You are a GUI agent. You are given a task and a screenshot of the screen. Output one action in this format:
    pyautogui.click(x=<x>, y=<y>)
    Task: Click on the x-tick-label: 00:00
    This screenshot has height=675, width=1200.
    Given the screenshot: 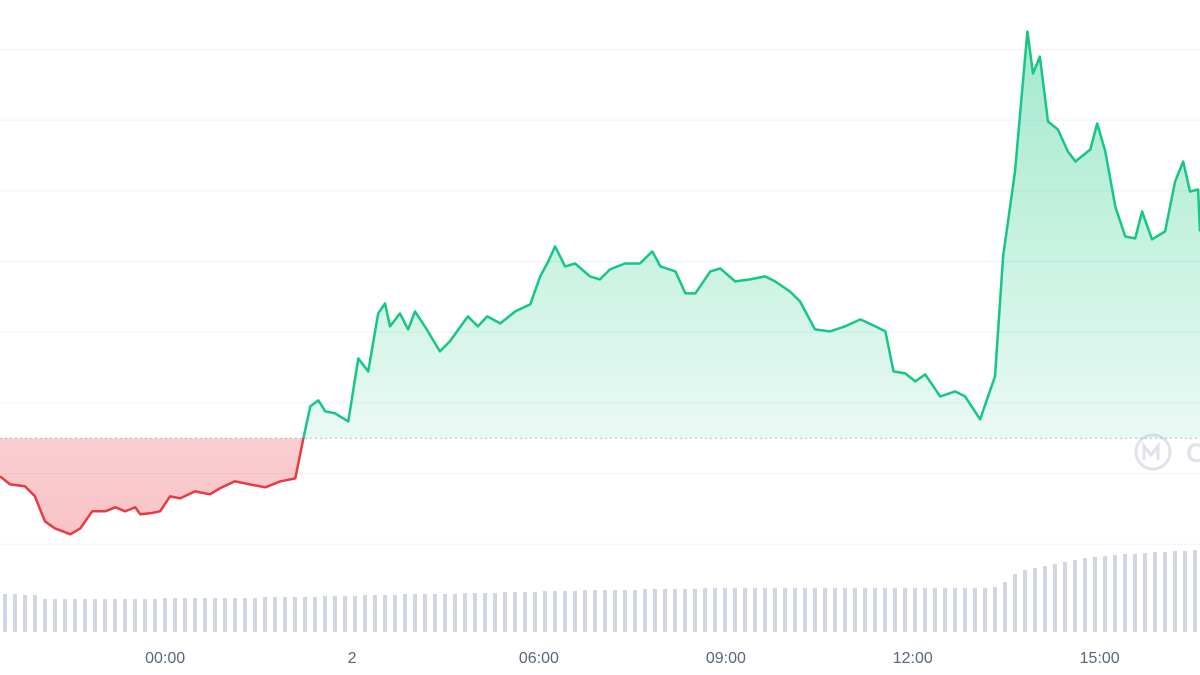 What is the action you would take?
    pyautogui.click(x=165, y=658)
    